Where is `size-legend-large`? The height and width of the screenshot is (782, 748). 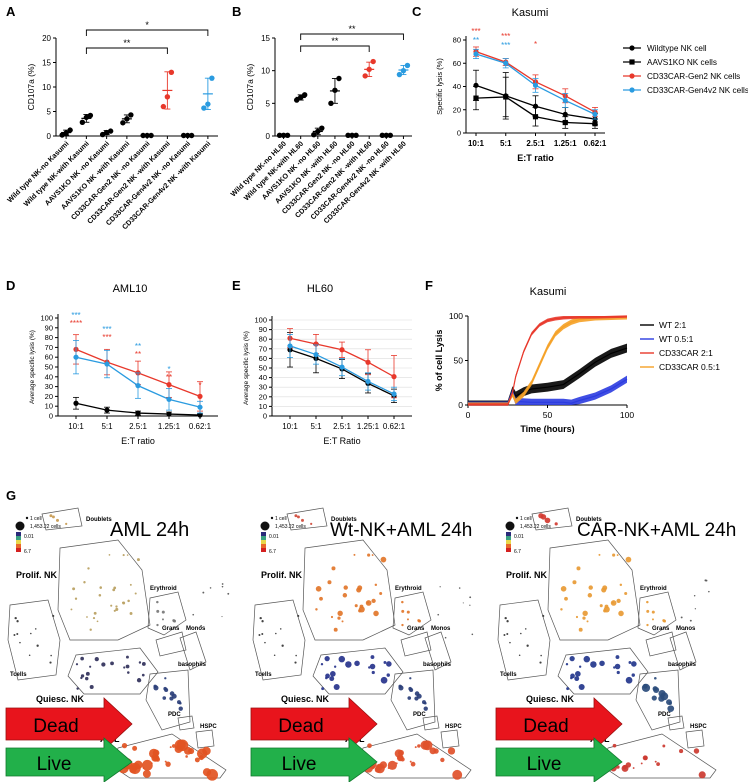
size-legend-large is located at coordinates (265, 526).